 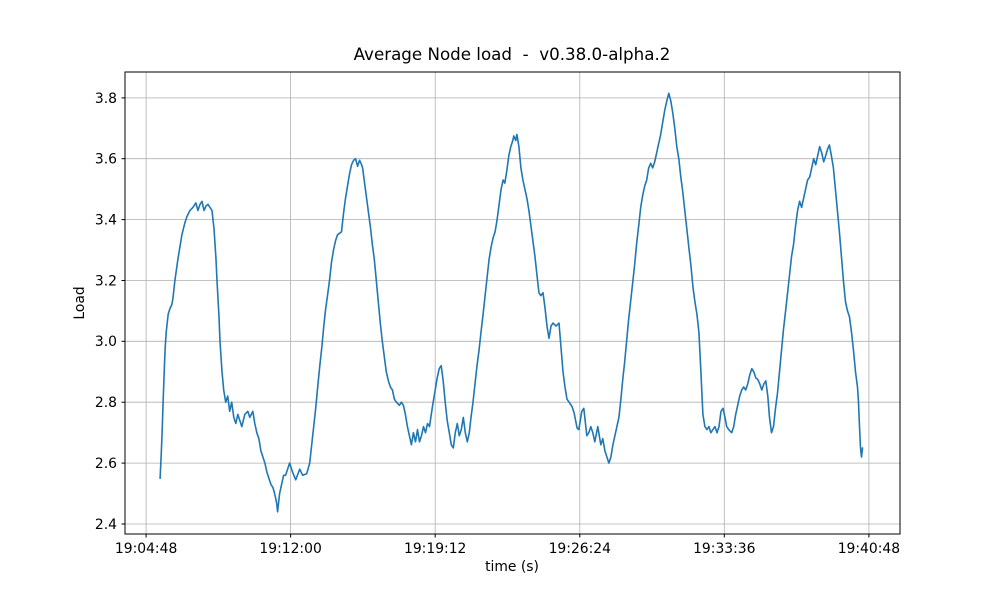 What do you see at coordinates (106, 464) in the screenshot?
I see `y-tick-label: 2.6` at bounding box center [106, 464].